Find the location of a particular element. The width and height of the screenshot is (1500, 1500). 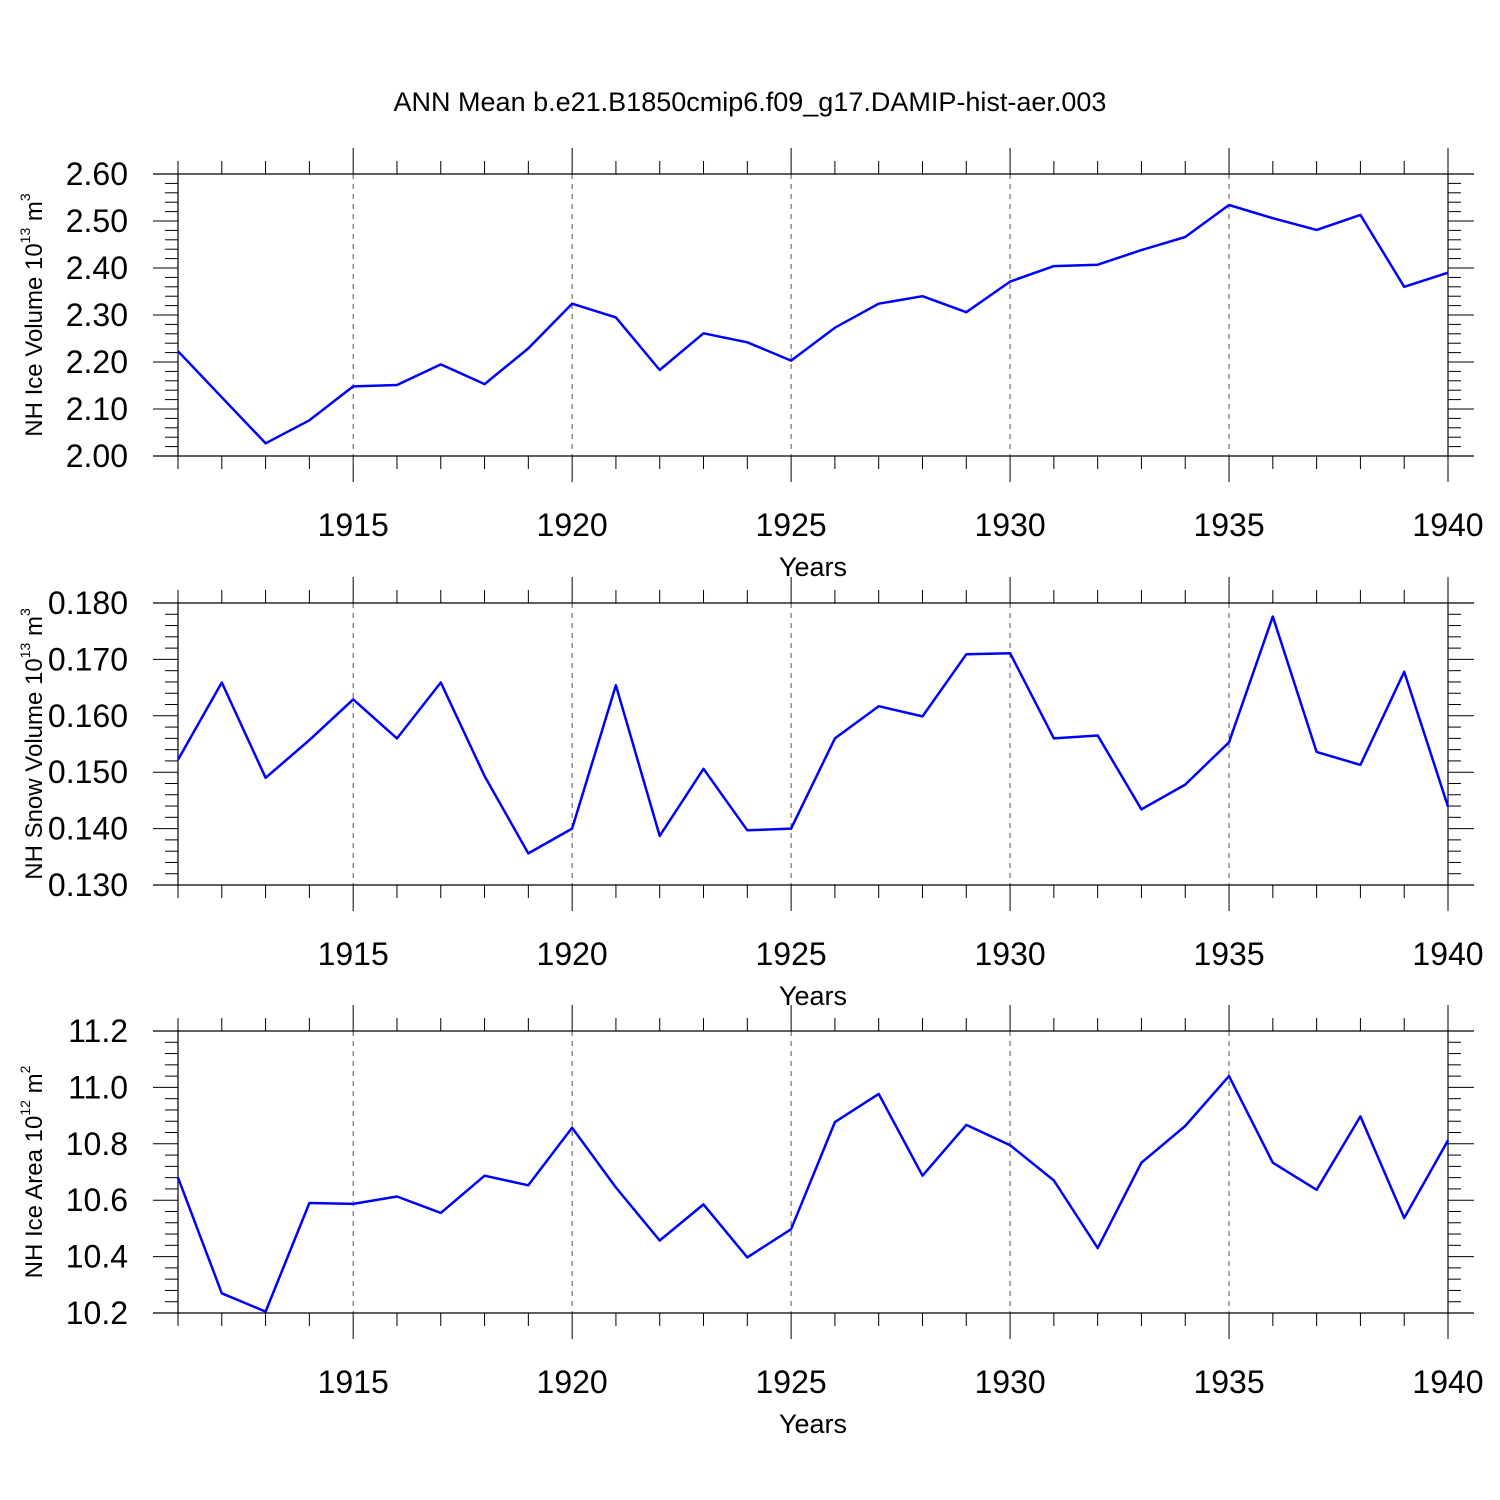

y-tick-label: 10.4 is located at coordinates (97, 1257).